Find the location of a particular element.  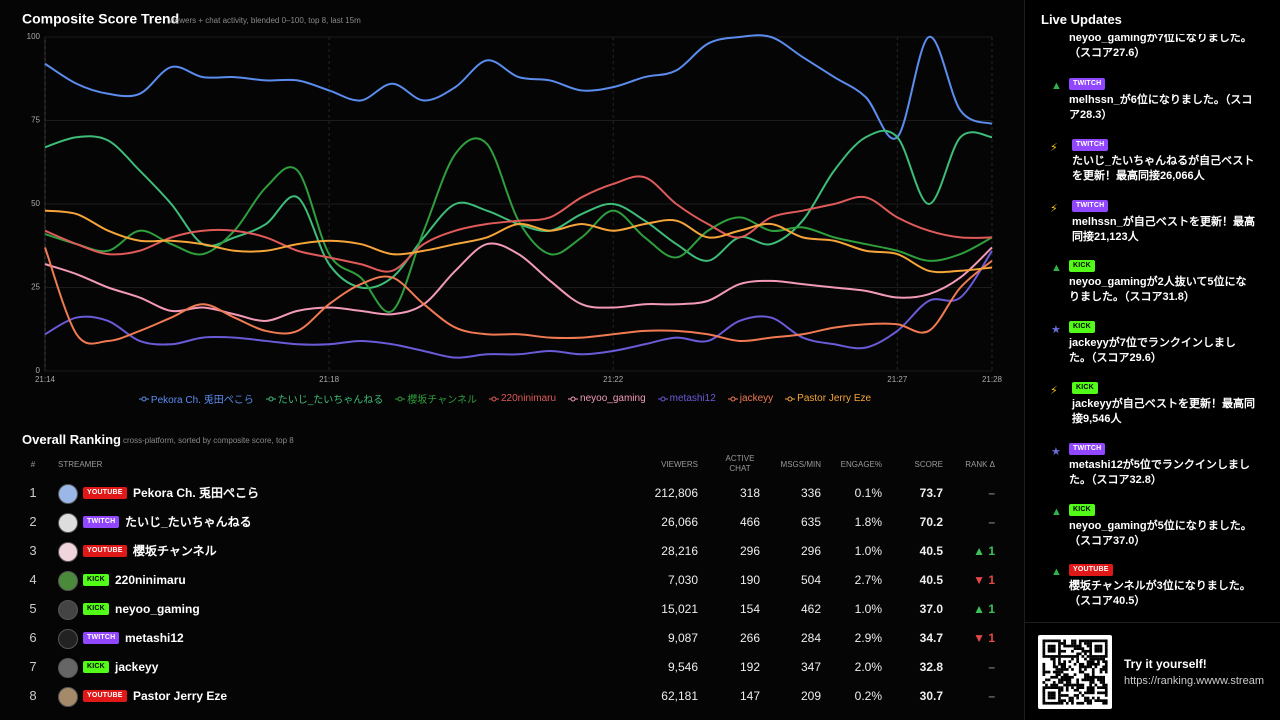

active-chat: 154 is located at coordinates (749, 609).